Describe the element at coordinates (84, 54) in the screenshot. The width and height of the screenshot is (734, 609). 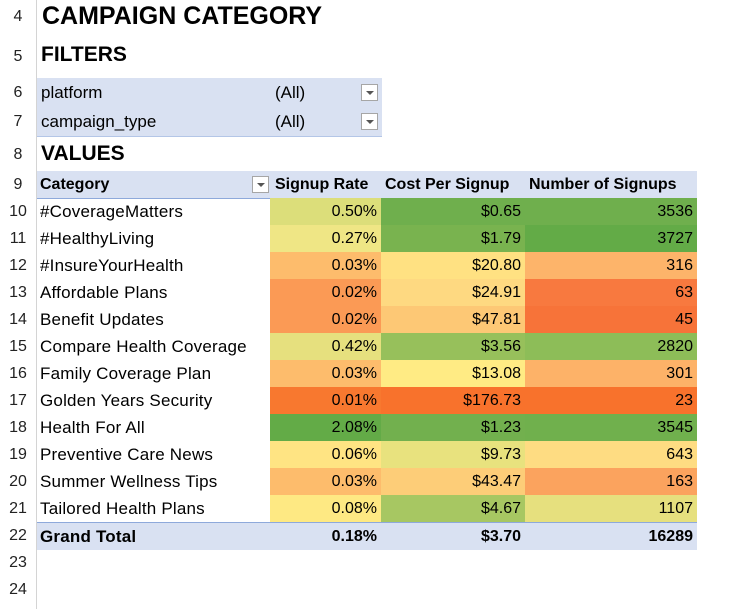
I see `filters-heading: FILTERS` at that location.